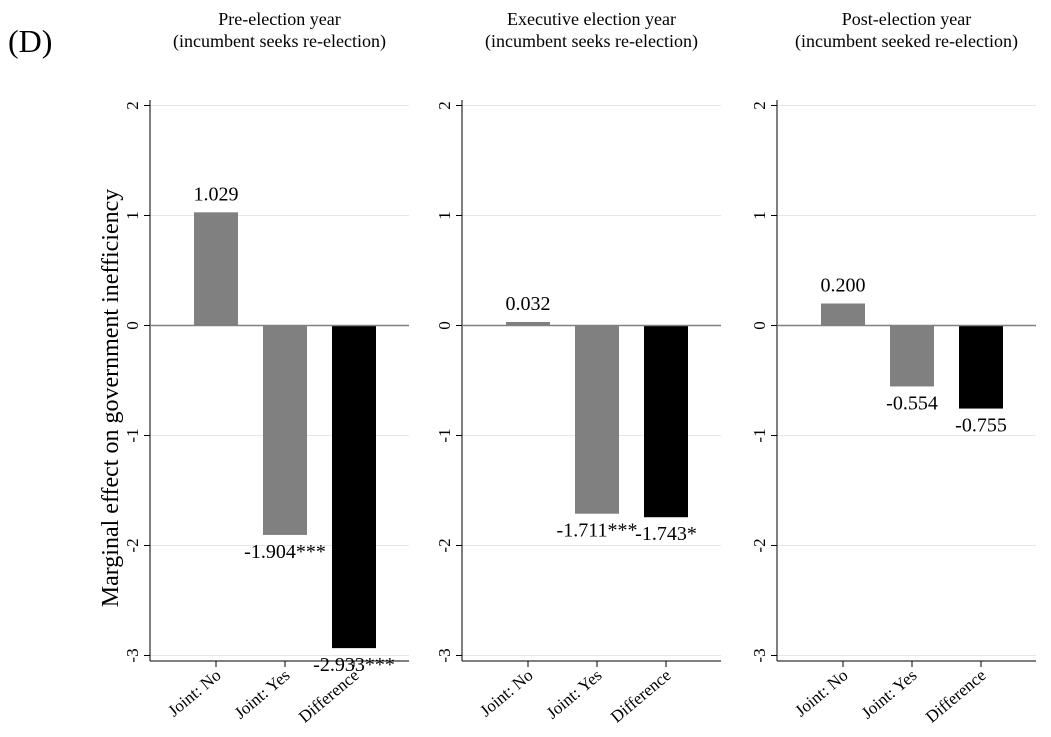  Describe the element at coordinates (912, 403) in the screenshot. I see `bar-value-label: -0.554` at that location.